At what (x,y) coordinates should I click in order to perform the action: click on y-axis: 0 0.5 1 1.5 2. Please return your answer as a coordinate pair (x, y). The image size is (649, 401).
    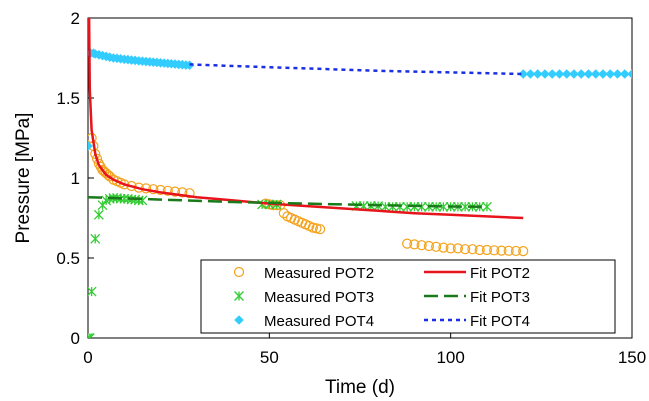
    Looking at the image, I should click on (75, 178).